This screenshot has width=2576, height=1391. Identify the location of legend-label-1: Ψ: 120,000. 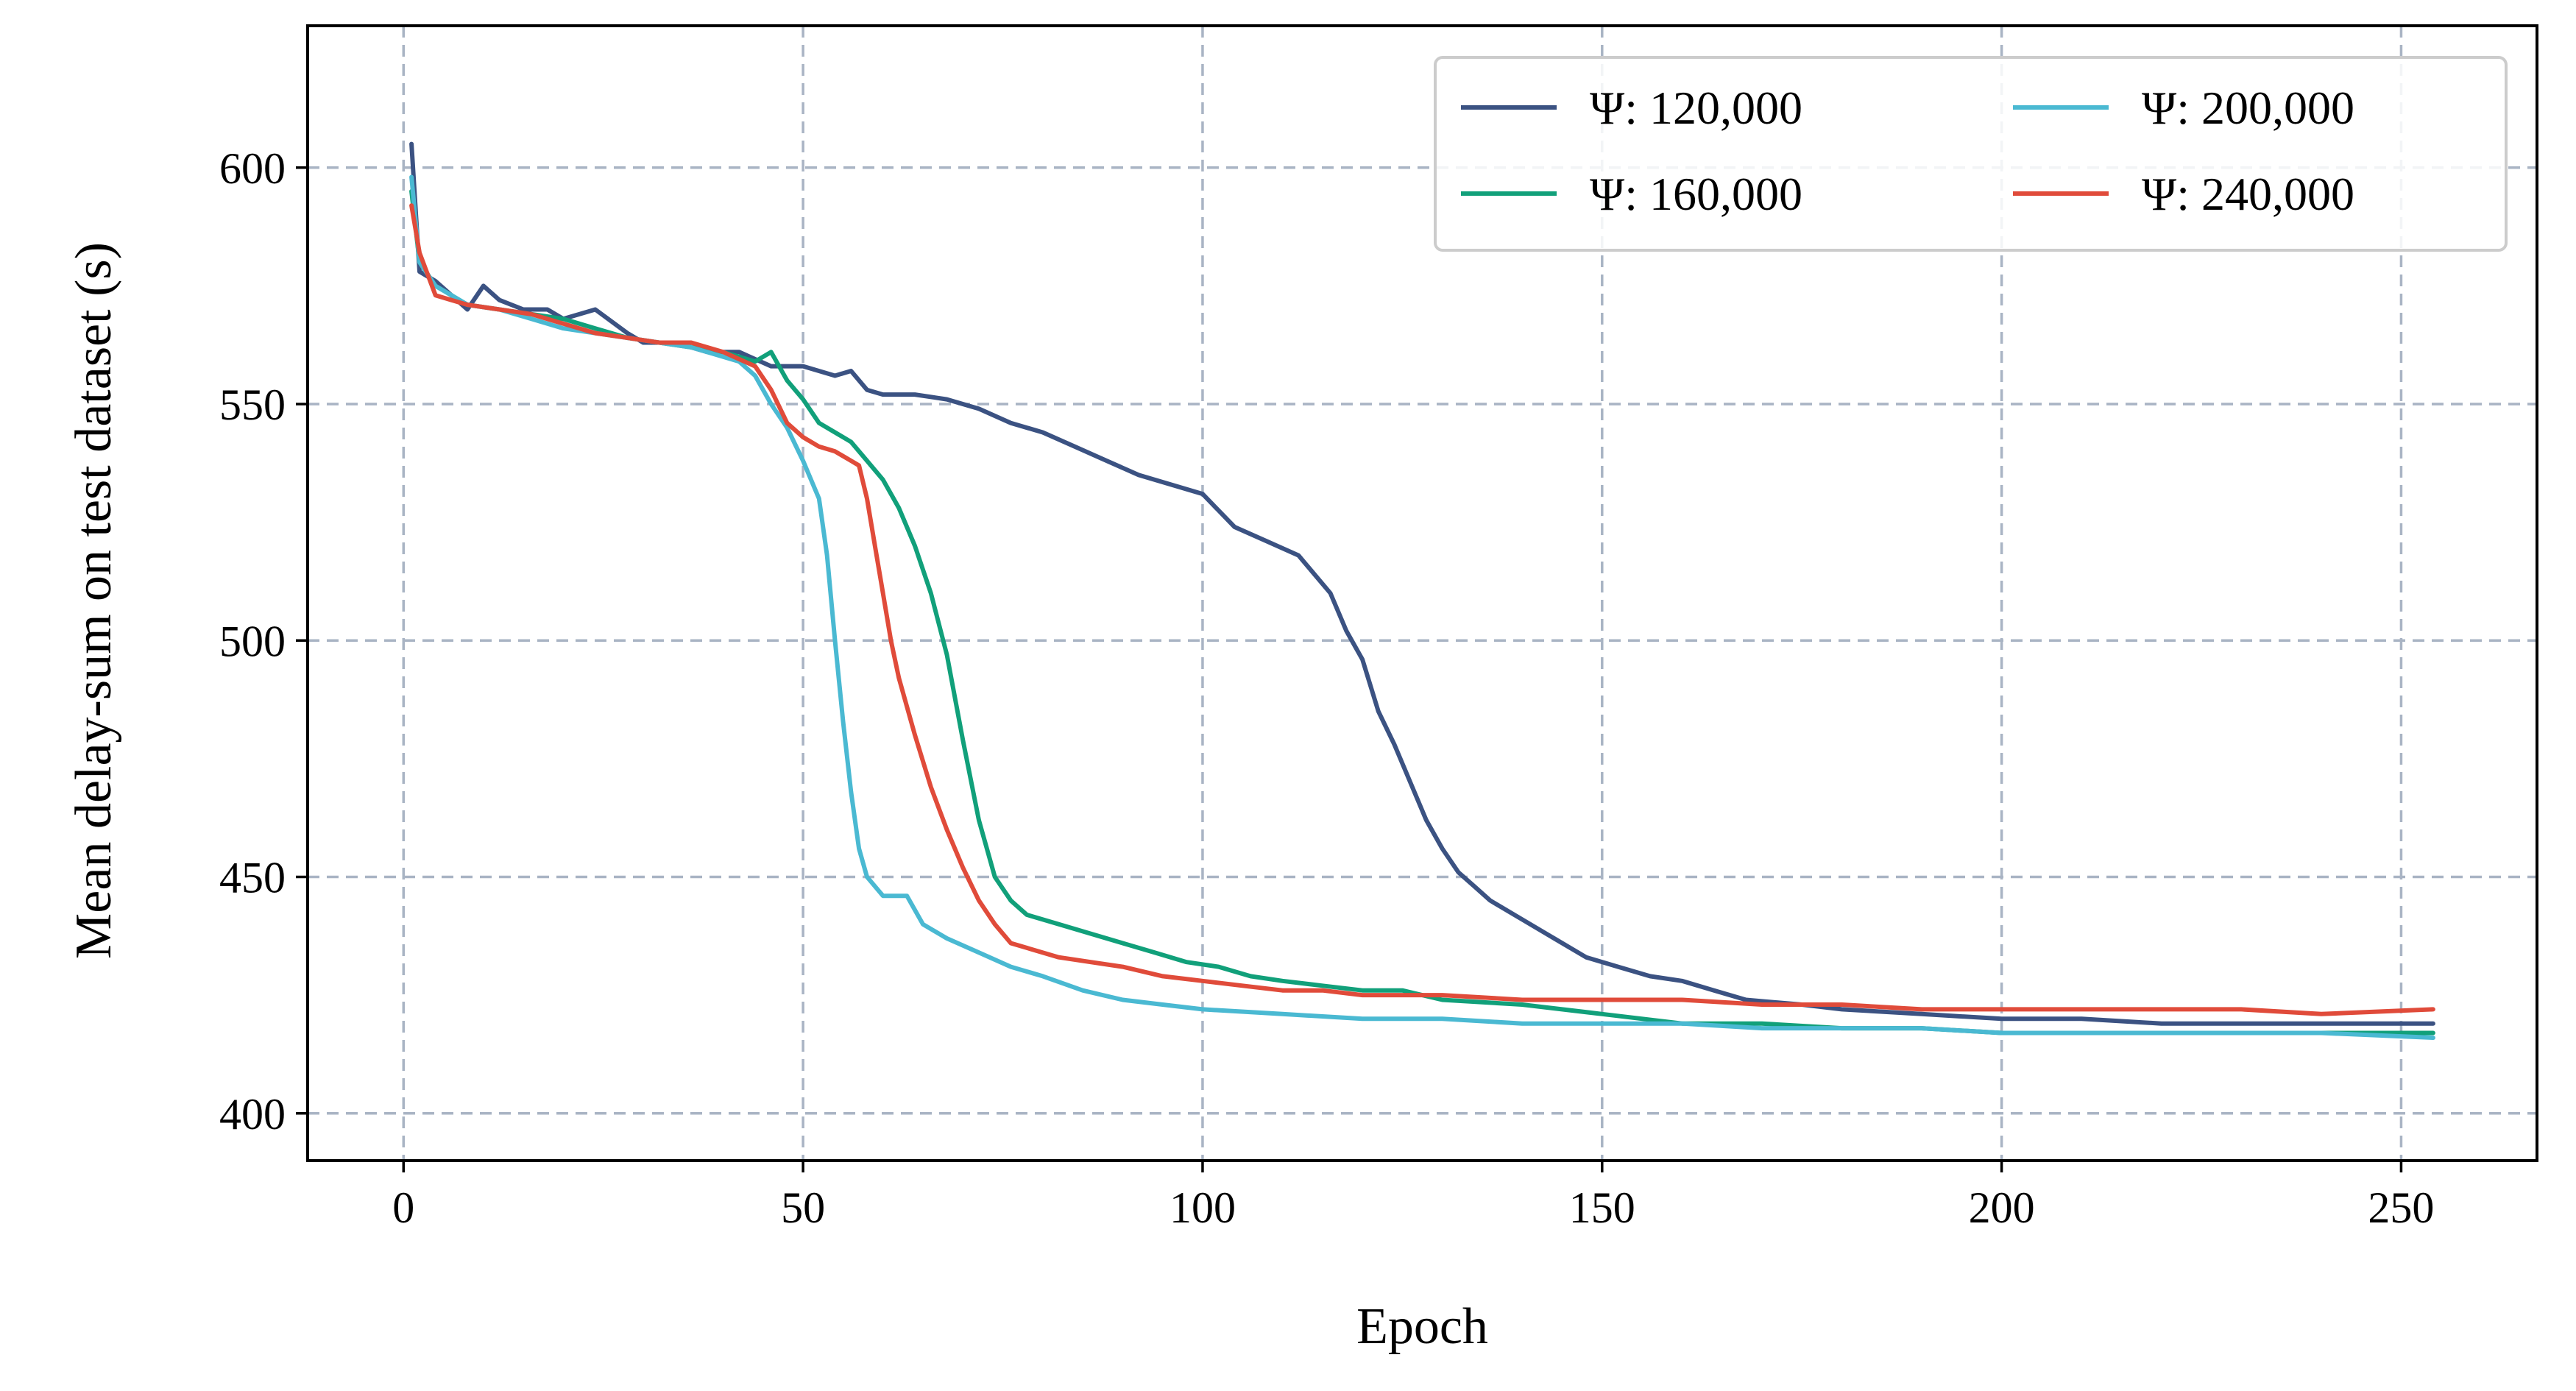
(1696, 108).